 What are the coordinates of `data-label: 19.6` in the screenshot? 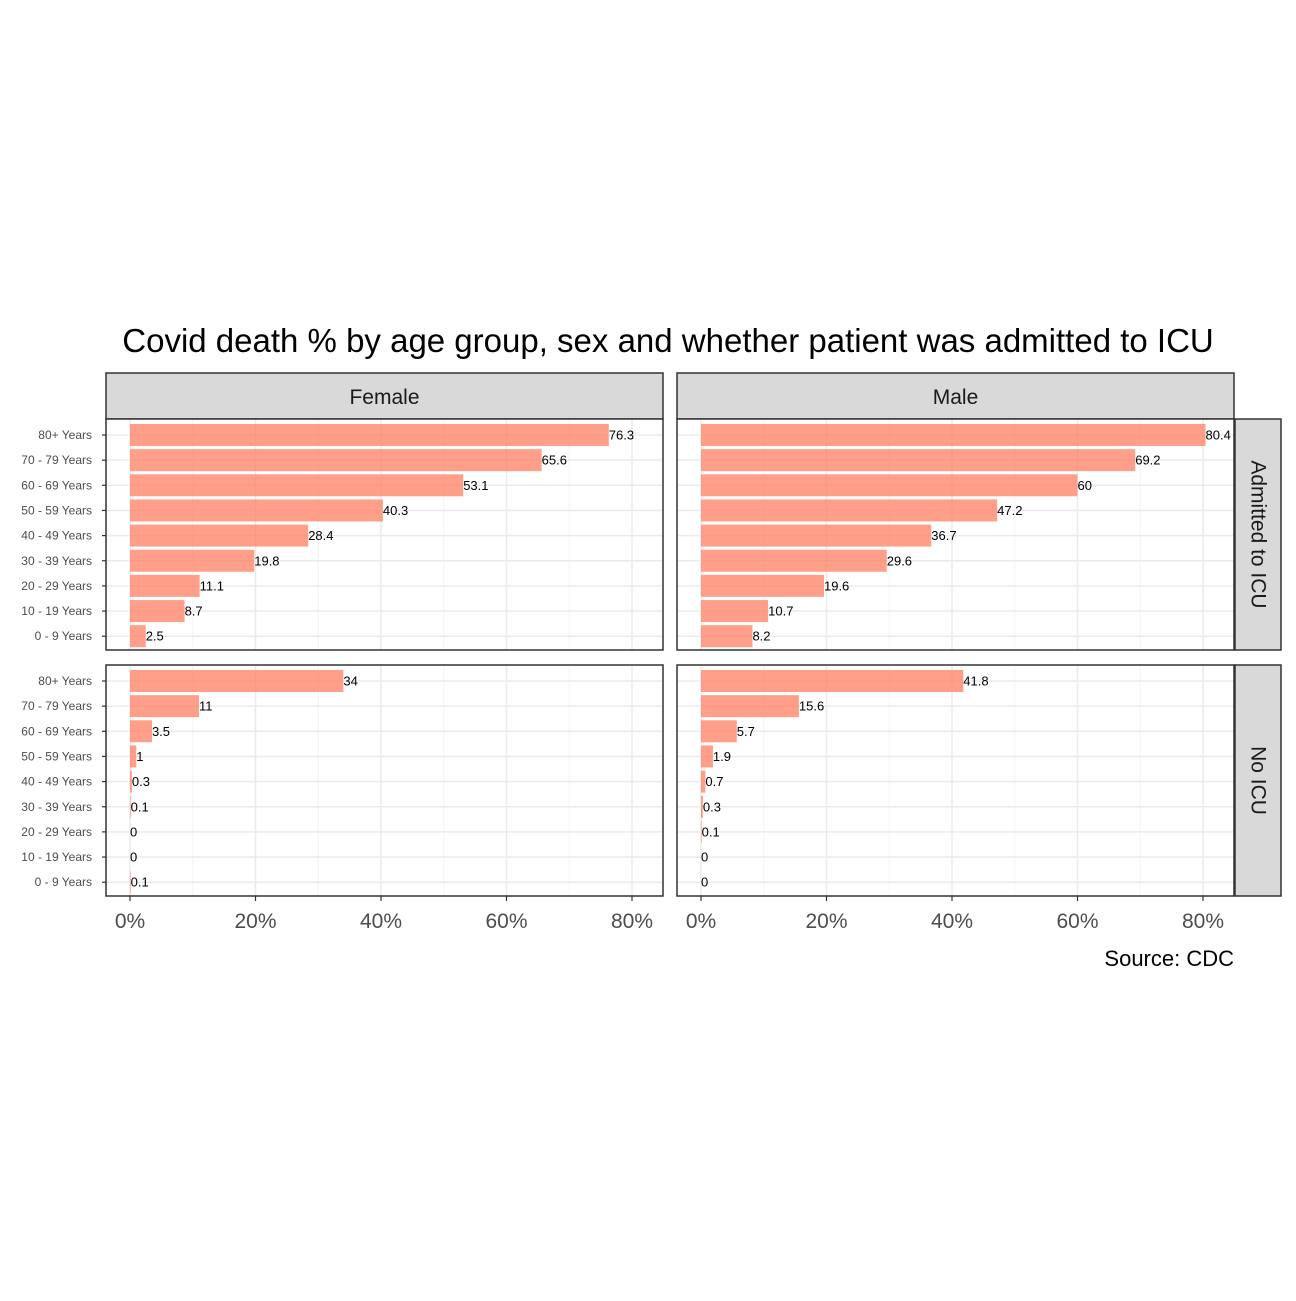 It's located at (836, 585).